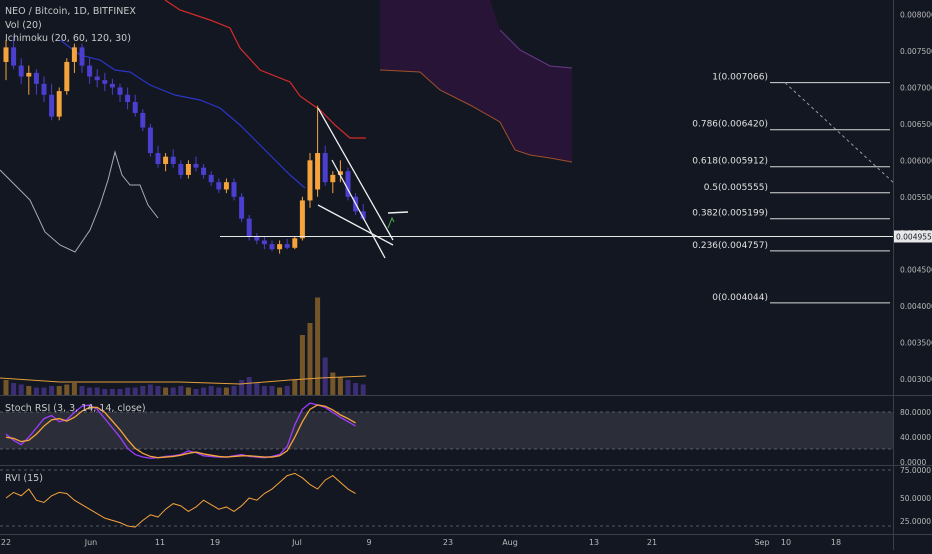  Describe the element at coordinates (730, 125) in the screenshot. I see `fib-level-label: 0.786(0.006420)` at that location.